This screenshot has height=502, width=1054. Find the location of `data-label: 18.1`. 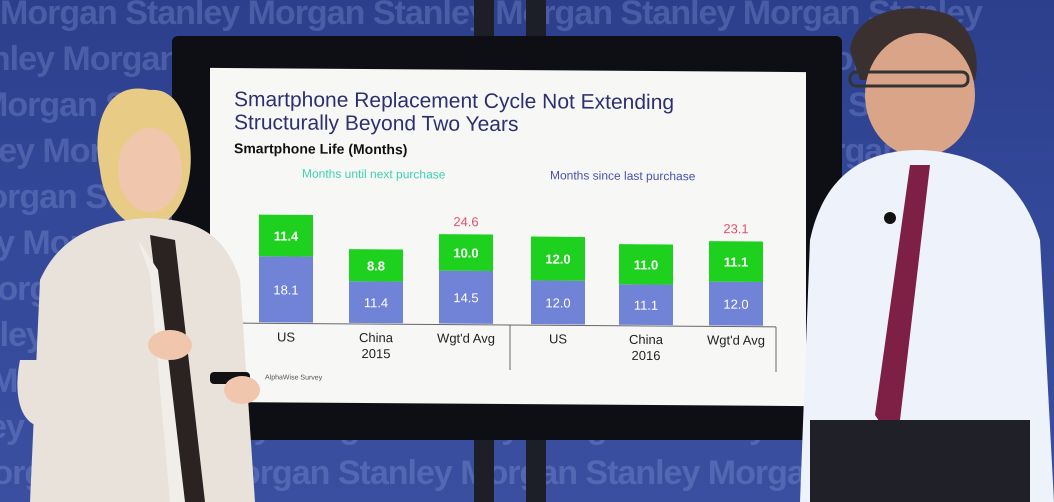

data-label: 18.1 is located at coordinates (285, 289).